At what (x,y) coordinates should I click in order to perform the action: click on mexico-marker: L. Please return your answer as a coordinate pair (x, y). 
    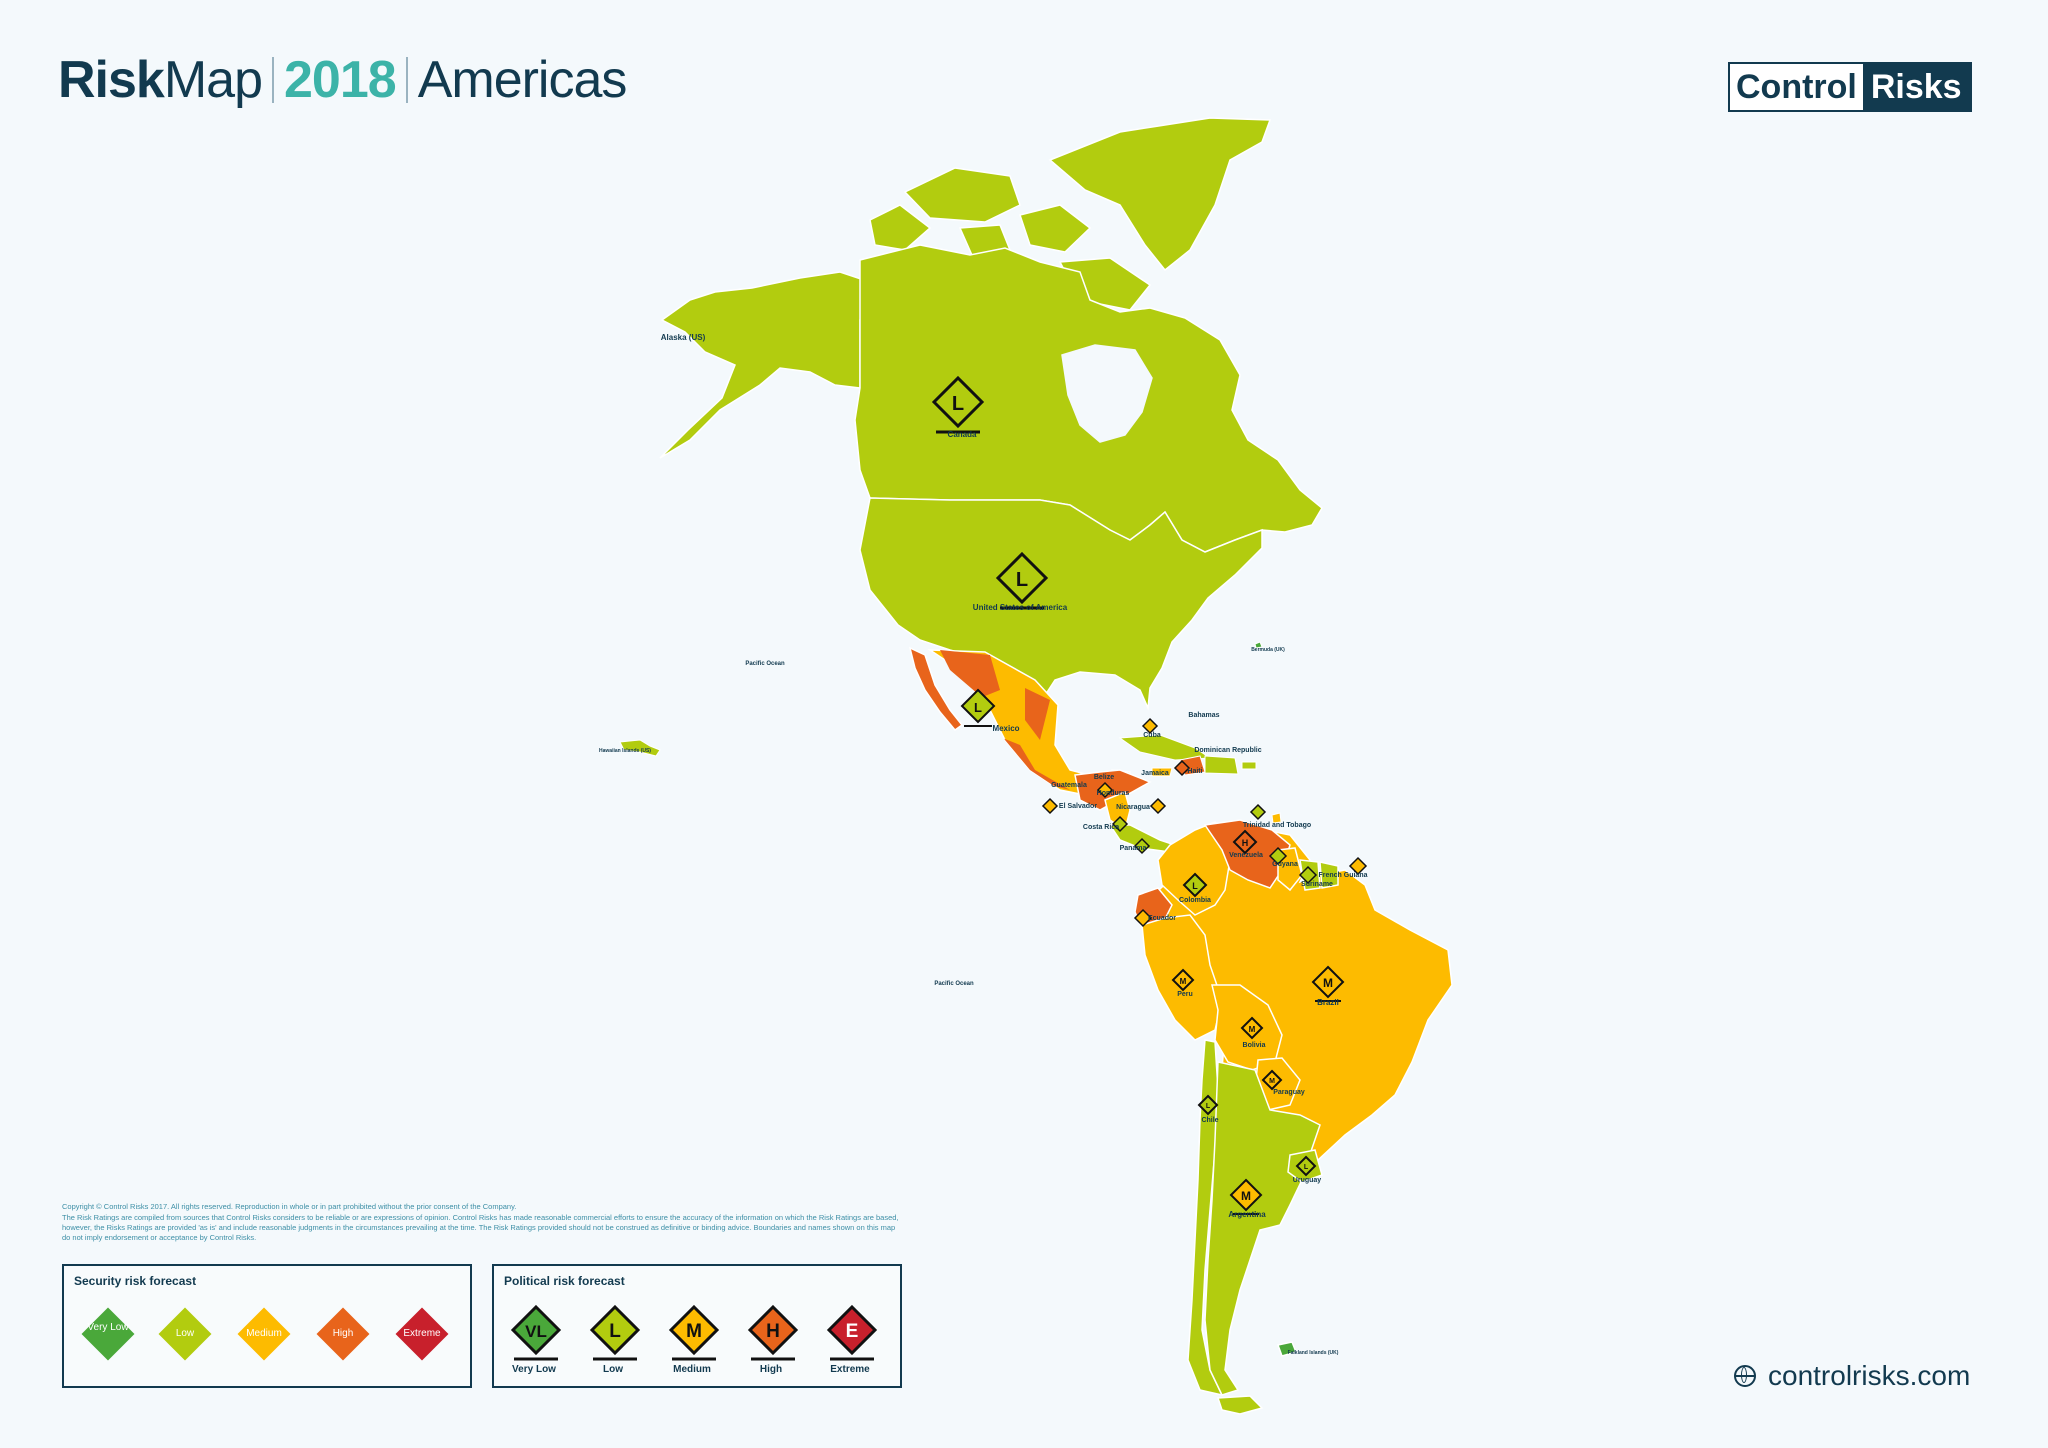
    Looking at the image, I should click on (978, 707).